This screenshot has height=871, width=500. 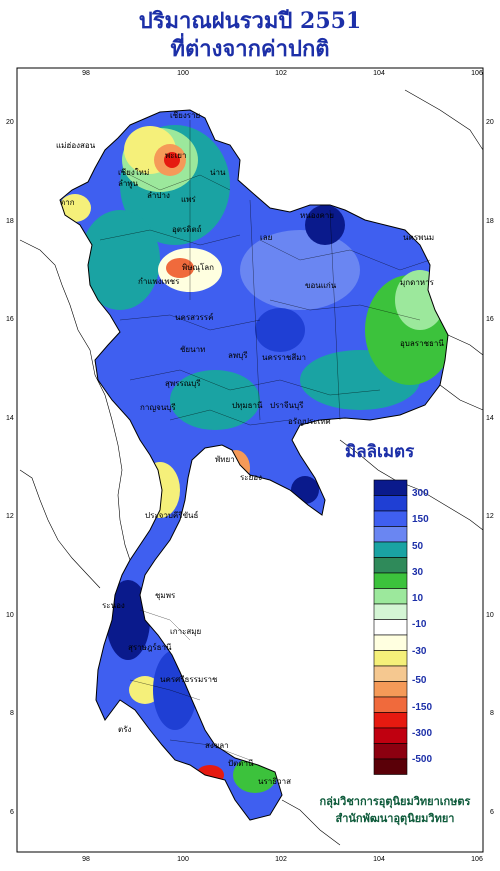 What do you see at coordinates (128, 184) in the screenshot?
I see `province-label: ลำพูน` at bounding box center [128, 184].